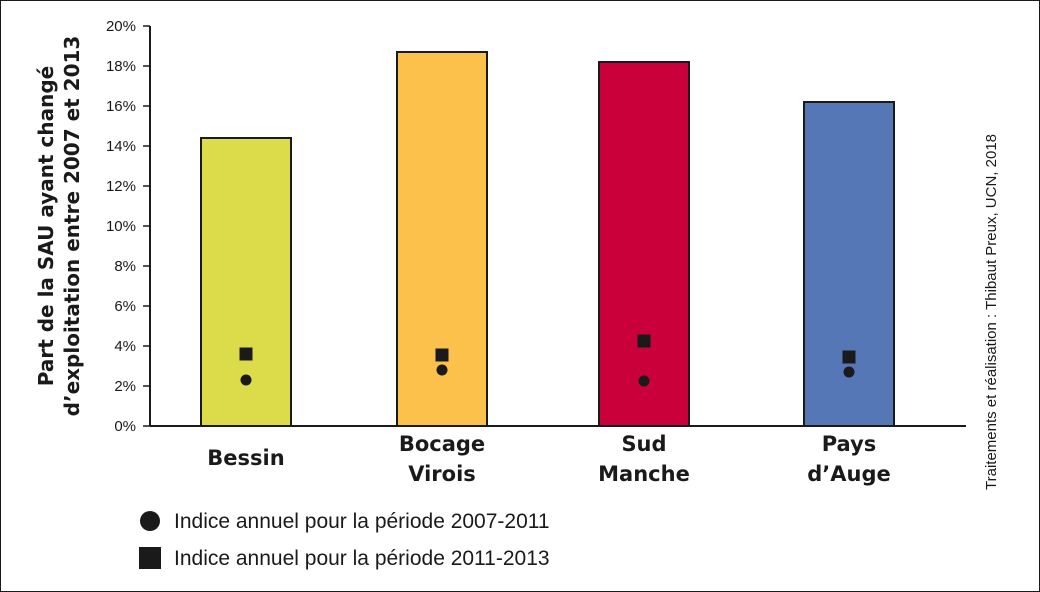 The image size is (1040, 592). What do you see at coordinates (548, 459) in the screenshot?
I see `category-labels: Bessin Bocage Virois Sud Manche Pays d’Auge` at bounding box center [548, 459].